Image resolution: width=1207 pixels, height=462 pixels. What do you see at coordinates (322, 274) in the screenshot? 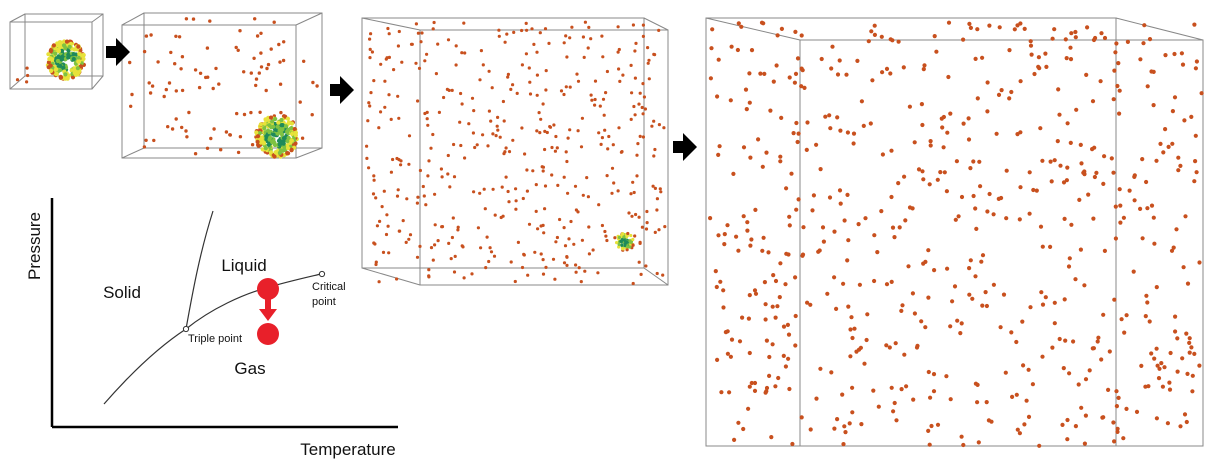
I see `critical-point-marker` at bounding box center [322, 274].